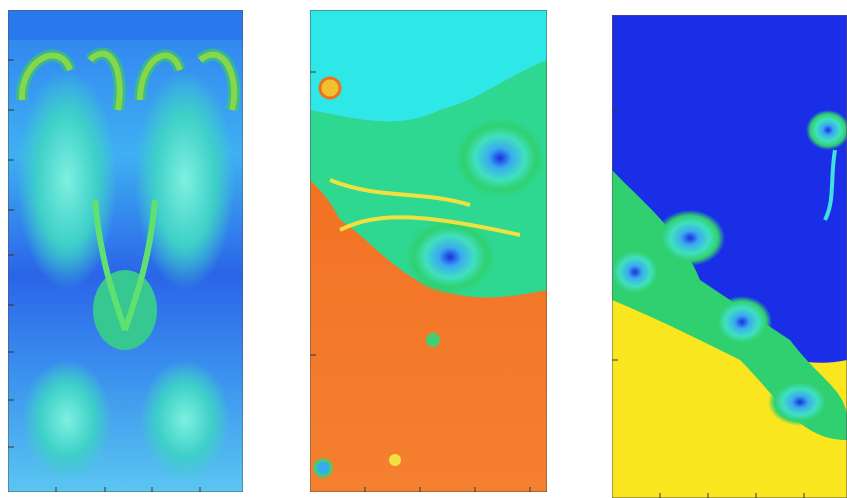 The height and width of the screenshot is (498, 847). What do you see at coordinates (125, 310) in the screenshot?
I see `plume-head` at bounding box center [125, 310].